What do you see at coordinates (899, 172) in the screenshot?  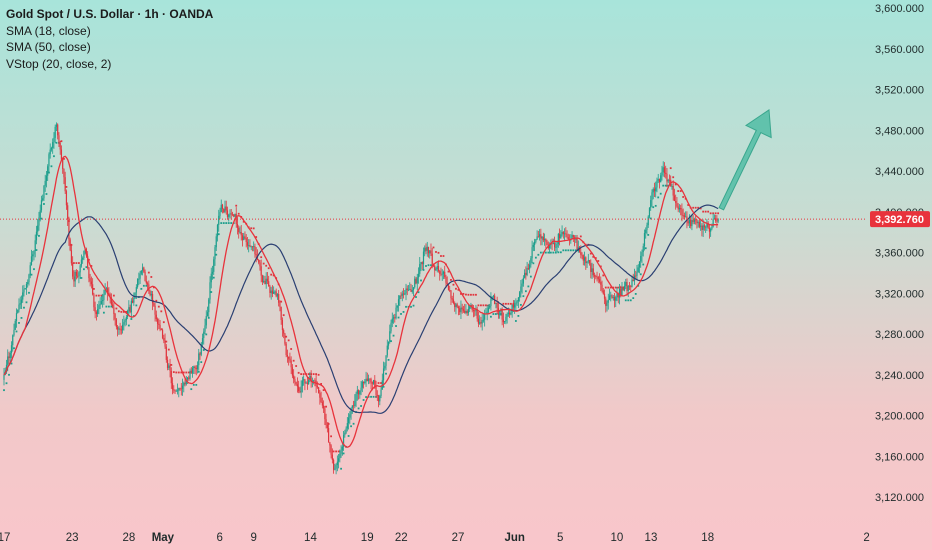 I see `price-tick-label: 3,440.000` at bounding box center [899, 172].